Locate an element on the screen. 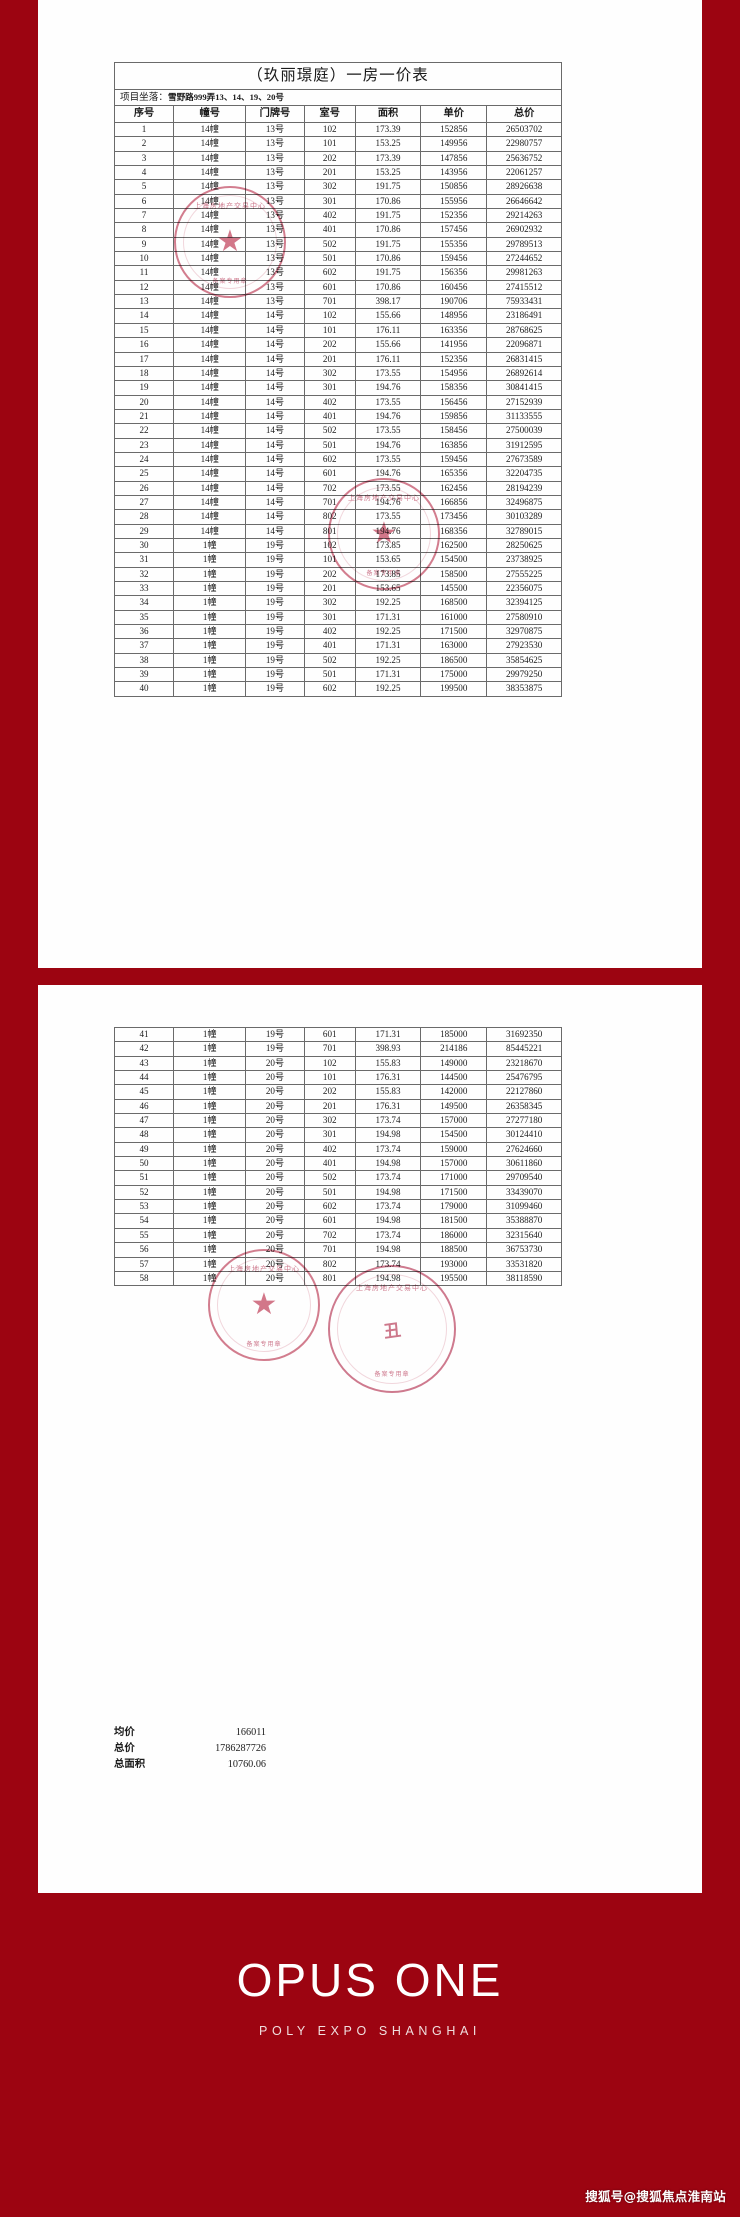 This screenshot has width=740, height=2217. table-row: 2 14幢 13号 101 153.25 149956 22980757 is located at coordinates (338, 144).